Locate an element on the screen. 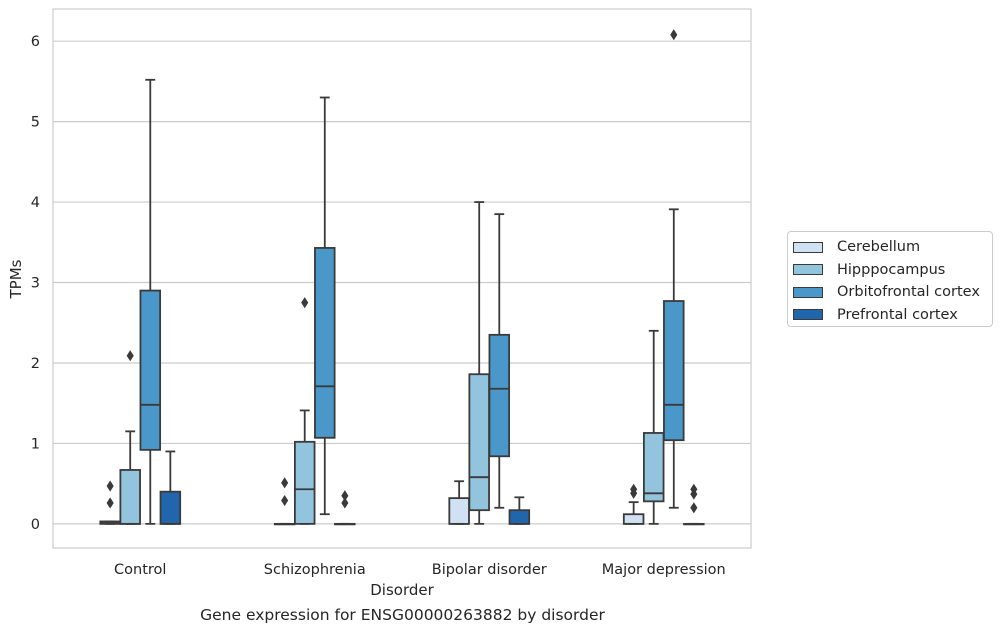 Image resolution: width=1003 pixels, height=634 pixels. legend-swatch-cerebellum is located at coordinates (808, 247).